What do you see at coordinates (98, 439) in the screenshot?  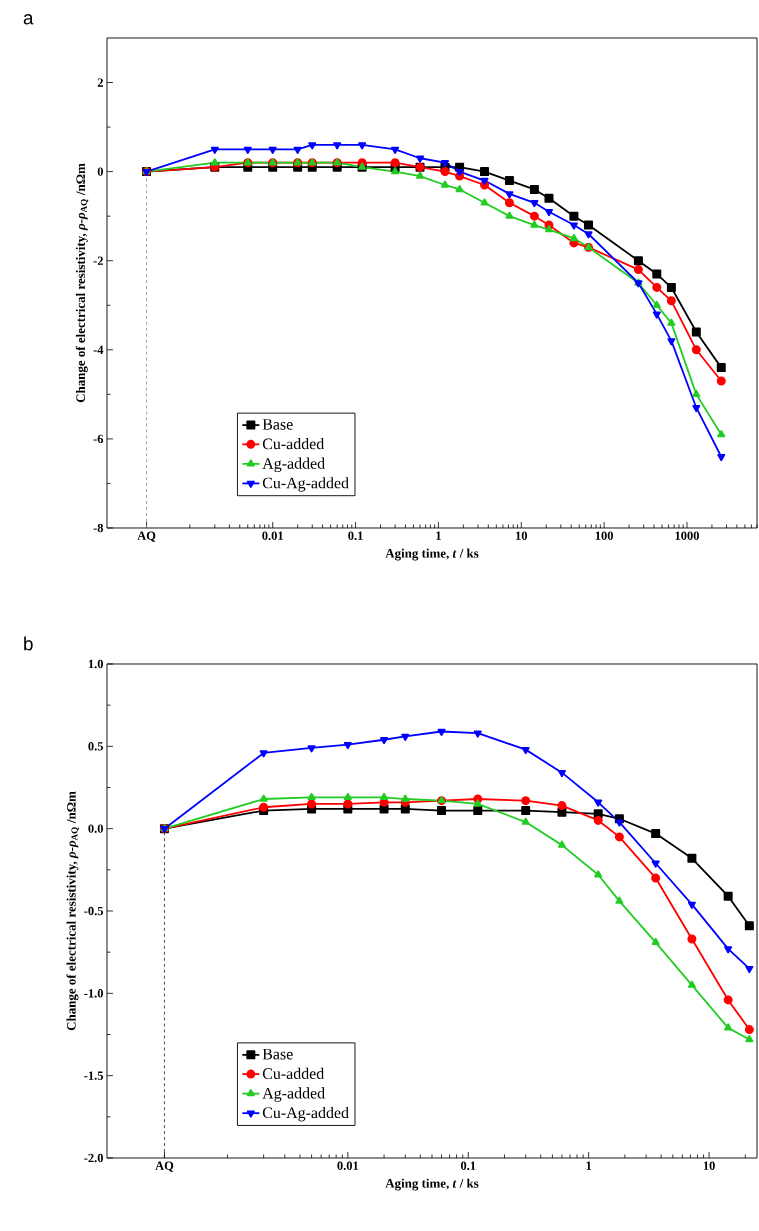 I see `y-tick-label: -6` at bounding box center [98, 439].